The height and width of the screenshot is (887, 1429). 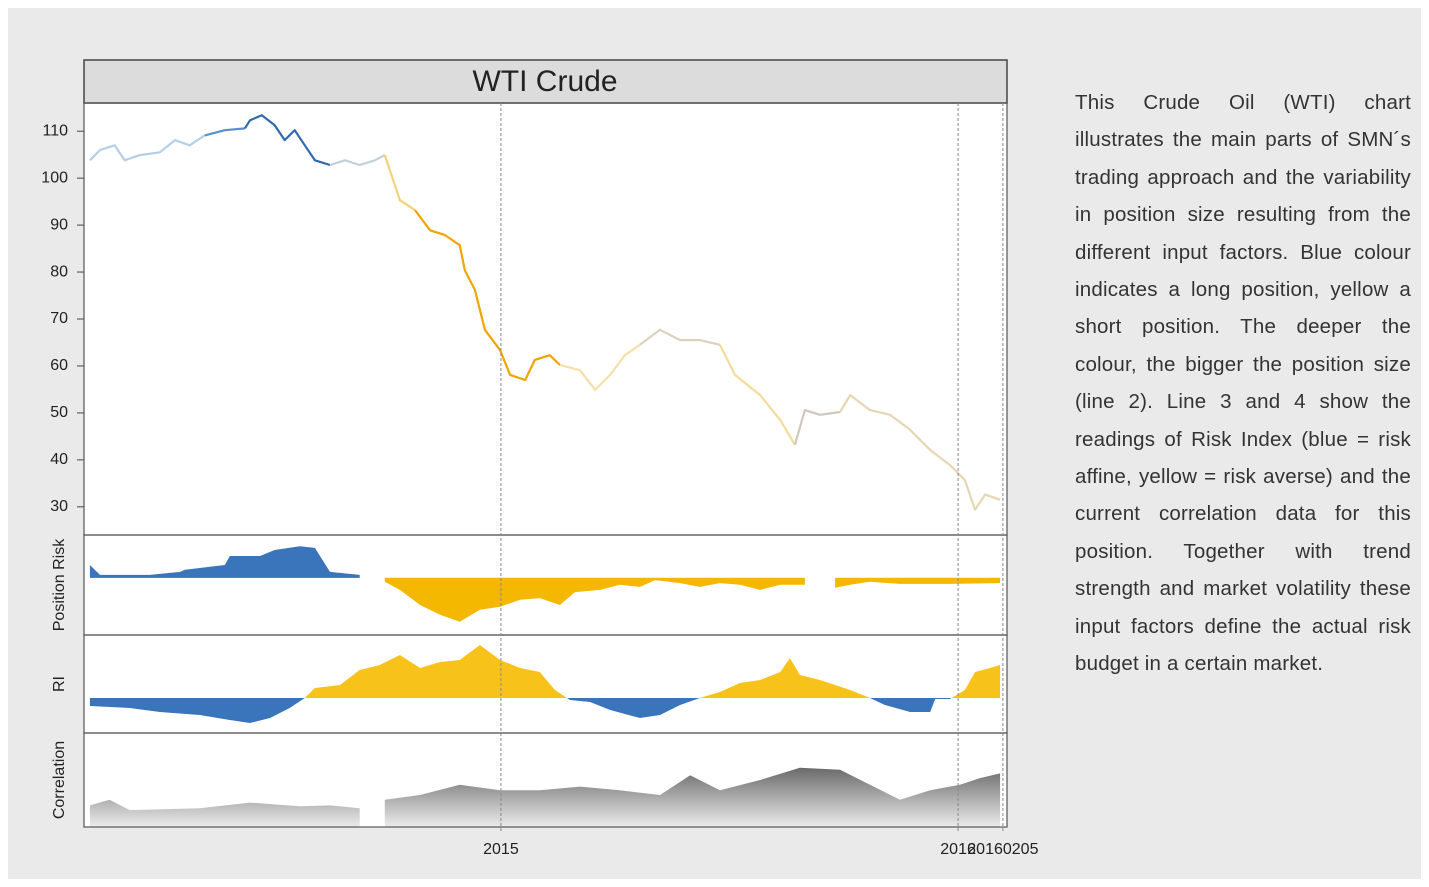 I want to click on y-tick-label: 80, so click(x=59, y=271).